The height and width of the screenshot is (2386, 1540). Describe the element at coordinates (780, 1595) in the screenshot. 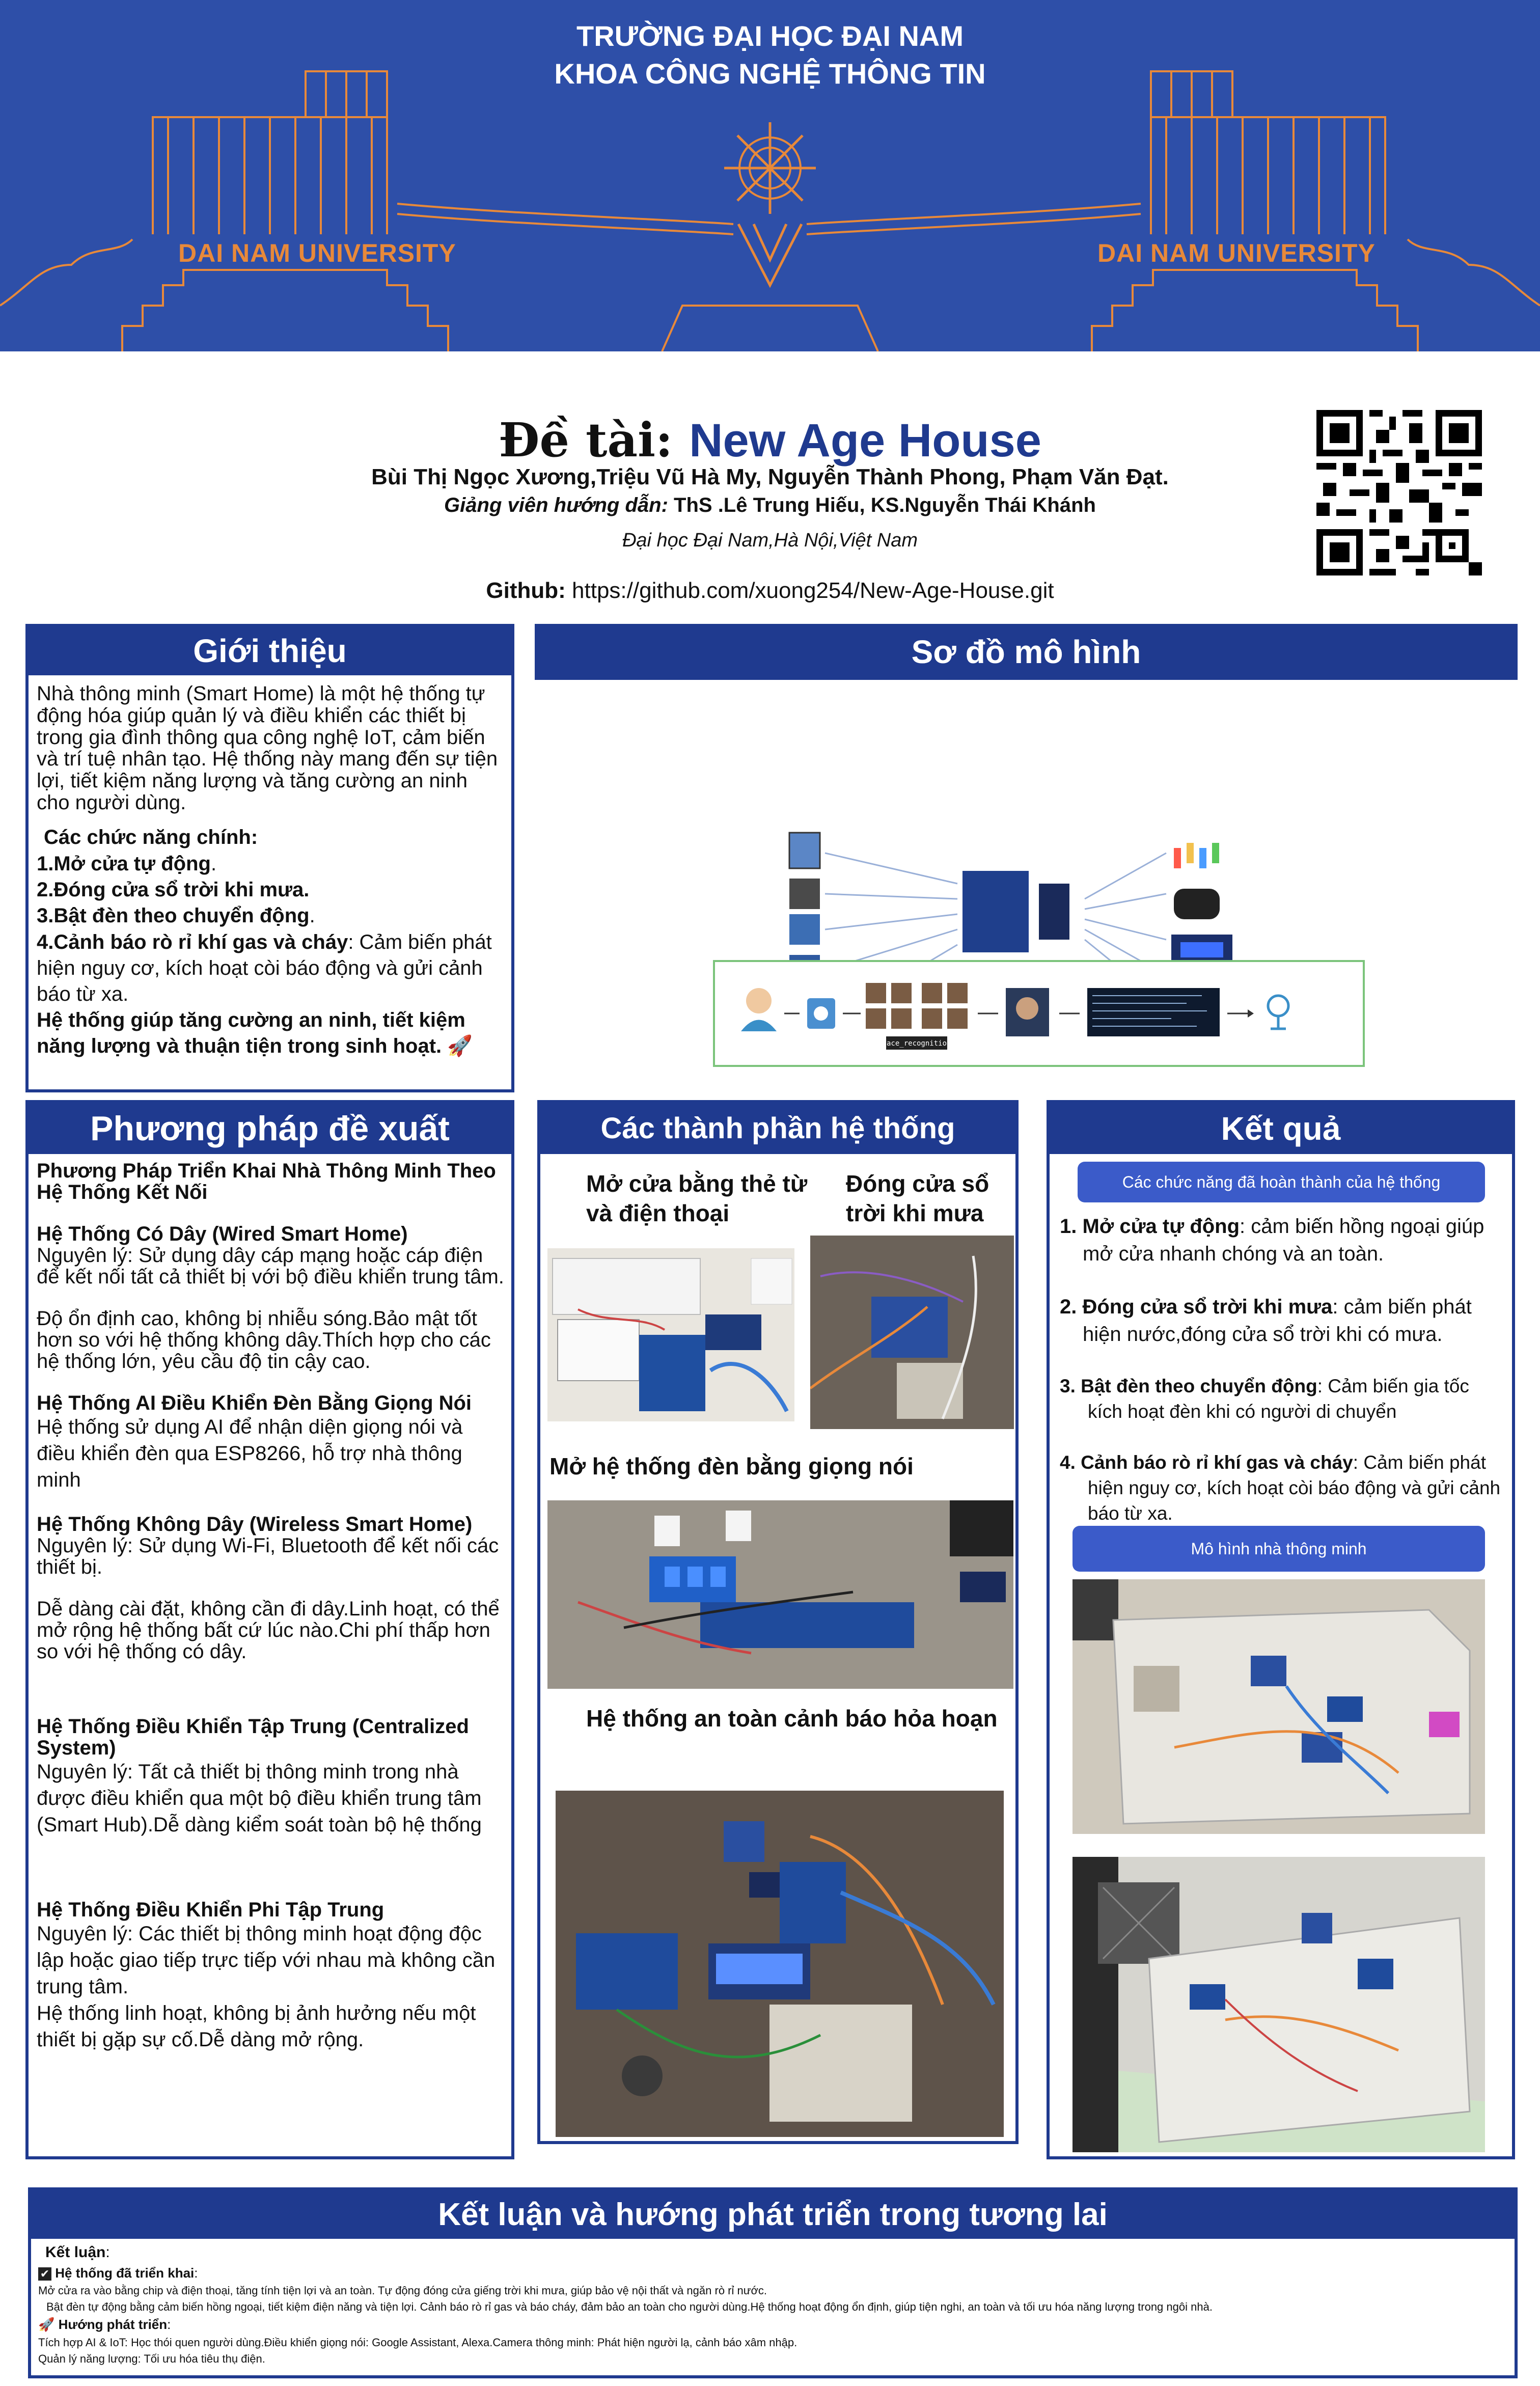

I see `photo-voice-lights` at that location.